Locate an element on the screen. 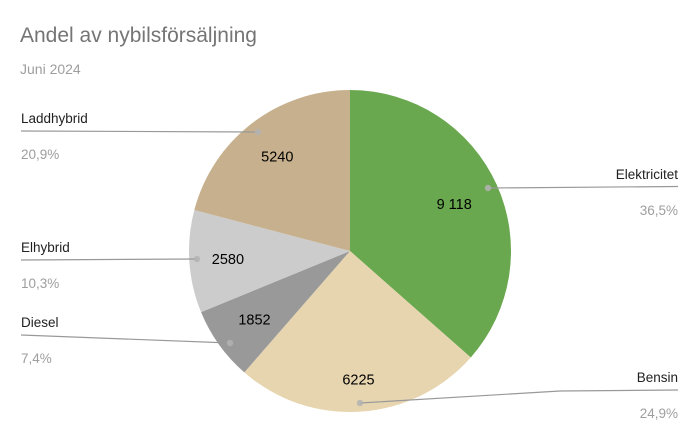  pie-slice-diesel is located at coordinates (275, 312).